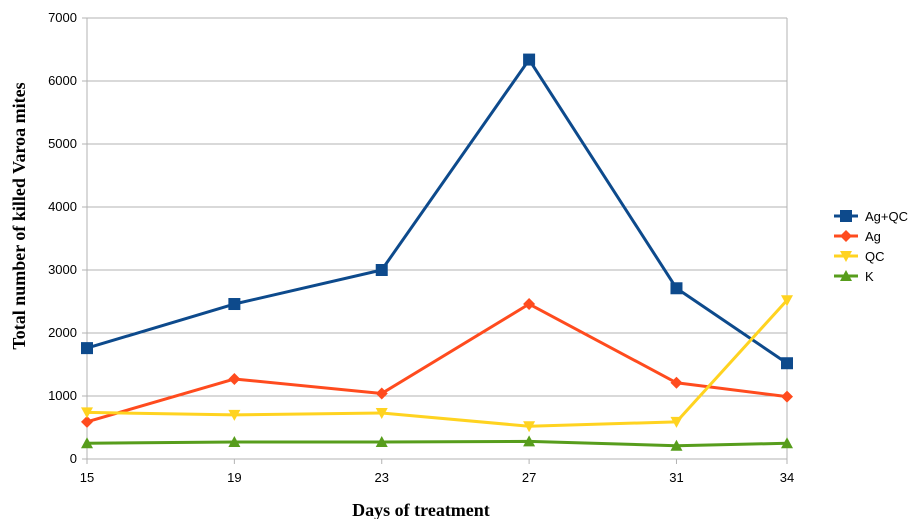 Image resolution: width=919 pixels, height=519 pixels. Describe the element at coordinates (869, 276) in the screenshot. I see `legend-label: K` at that location.